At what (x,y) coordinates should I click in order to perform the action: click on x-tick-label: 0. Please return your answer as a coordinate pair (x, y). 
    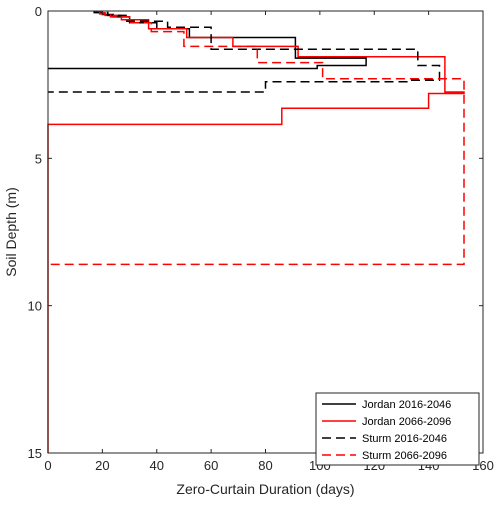
    Looking at the image, I should click on (47, 465).